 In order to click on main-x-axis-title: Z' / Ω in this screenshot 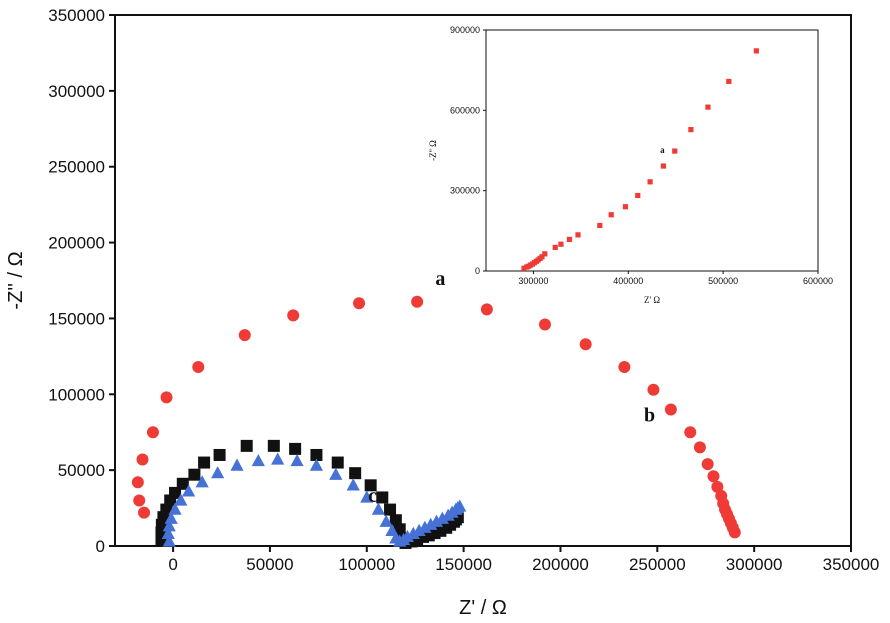, I will do `click(483, 608)`.